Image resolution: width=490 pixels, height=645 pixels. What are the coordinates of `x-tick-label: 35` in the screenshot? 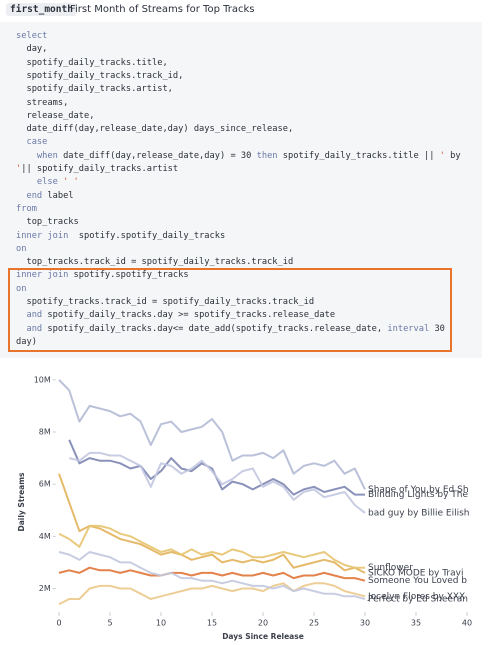 It's located at (416, 623).